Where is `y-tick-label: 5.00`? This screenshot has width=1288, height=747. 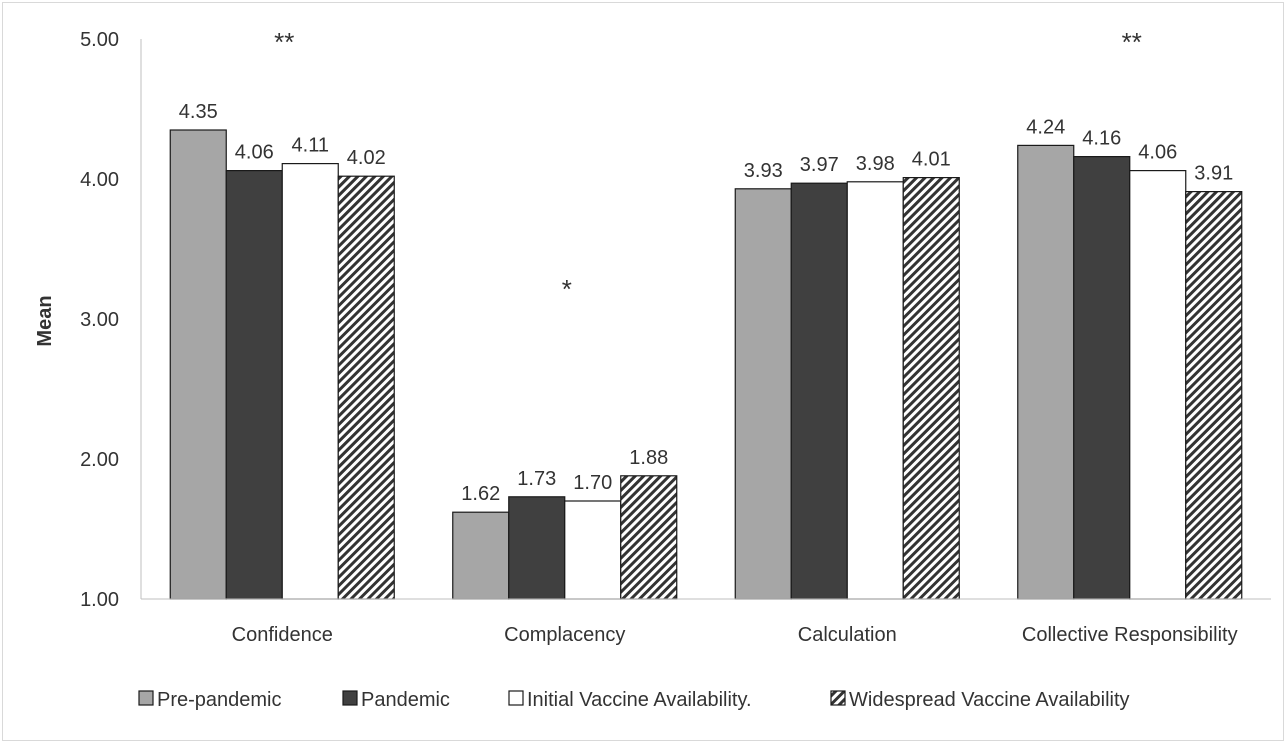
y-tick-label: 5.00 is located at coordinates (99, 40).